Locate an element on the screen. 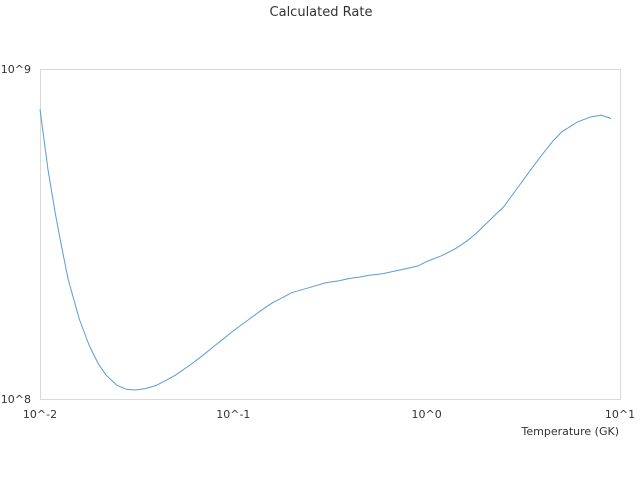 This screenshot has height=480, width=640. x-tick-label: 10^-2 is located at coordinates (40, 414).